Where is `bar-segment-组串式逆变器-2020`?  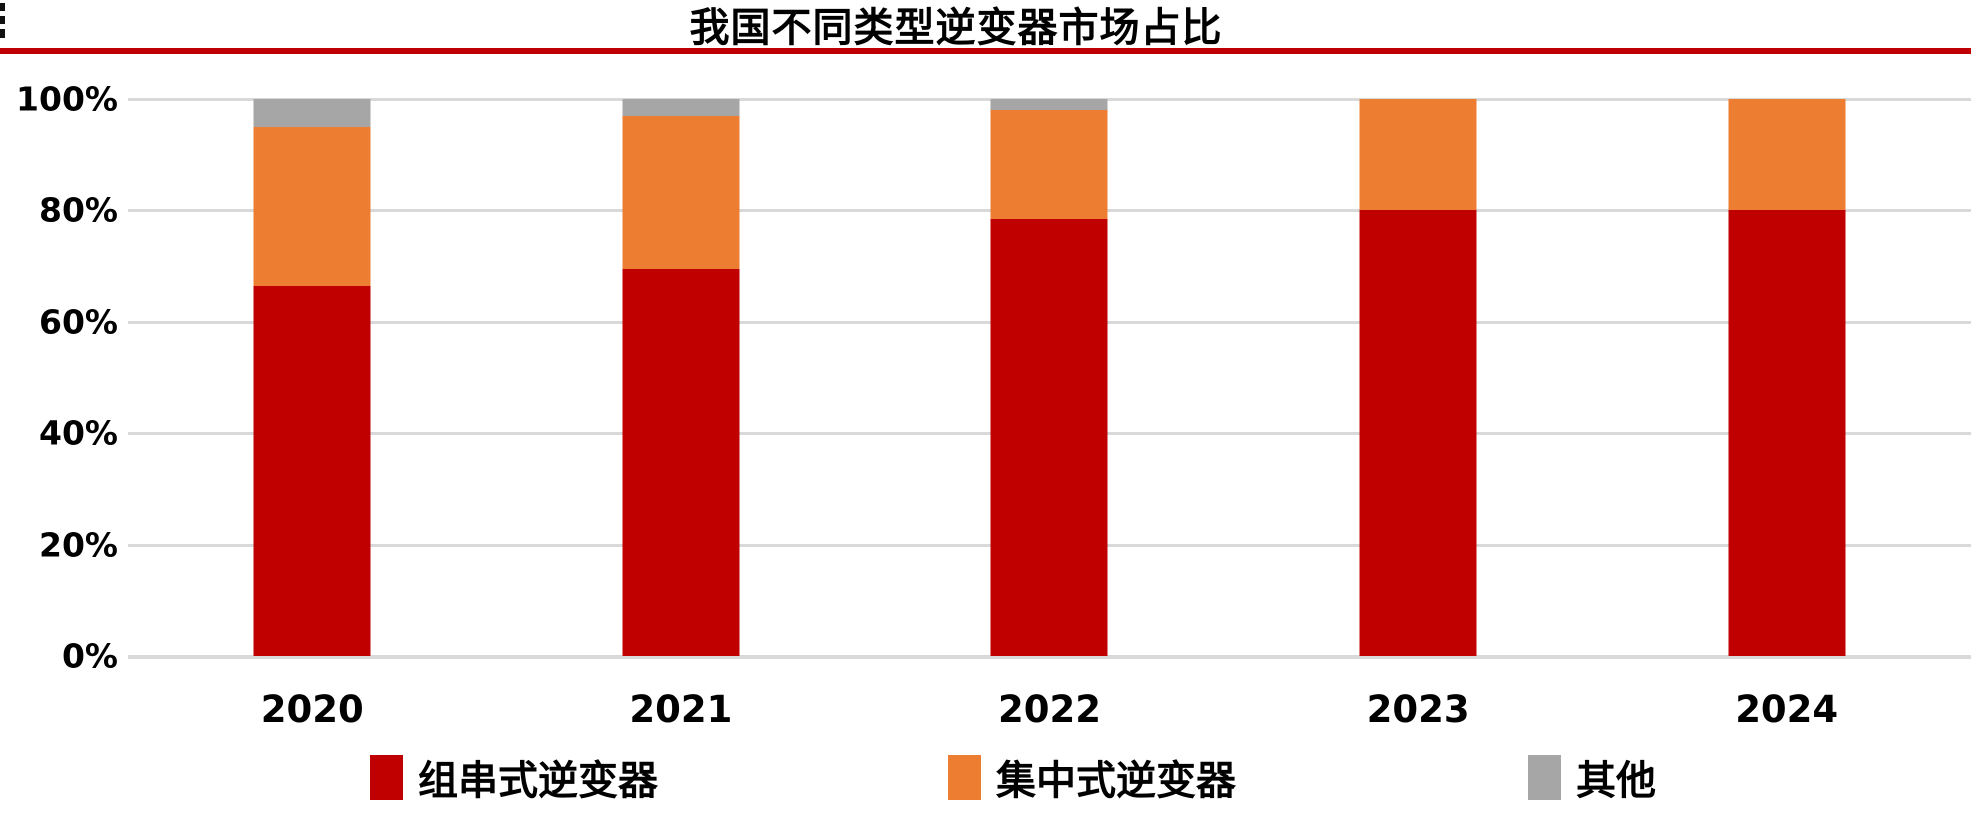
bar-segment-组串式逆变器-2020 is located at coordinates (312, 470).